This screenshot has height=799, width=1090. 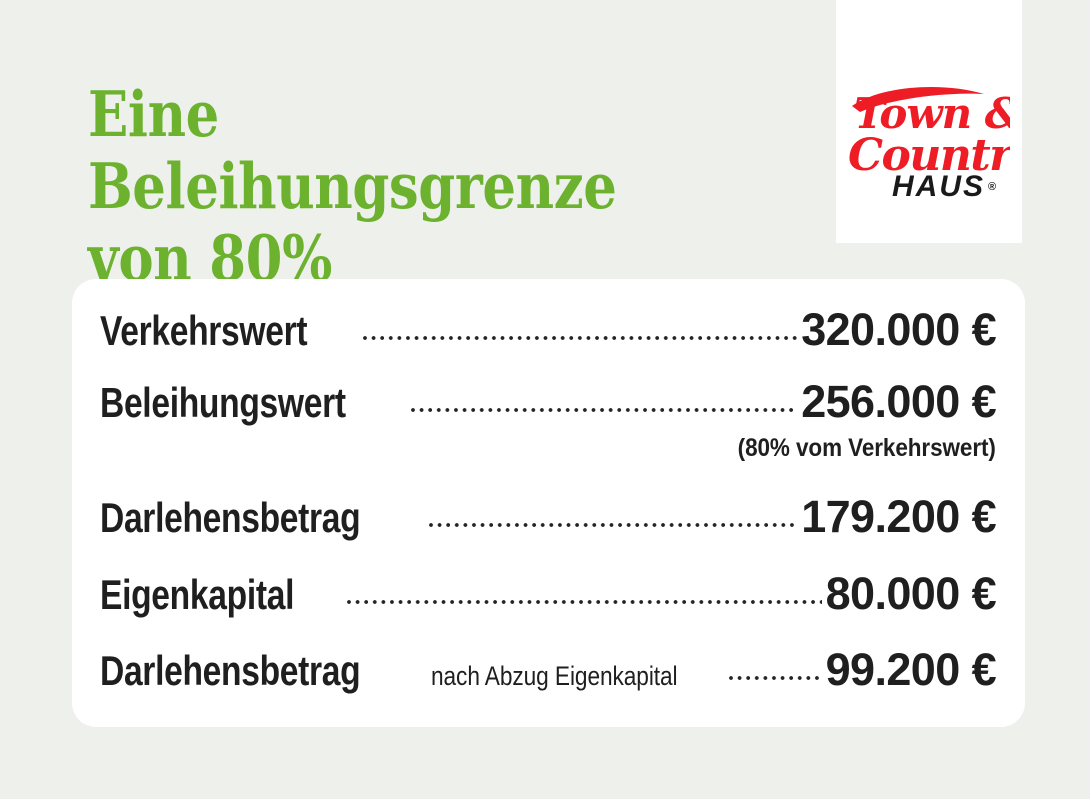 What do you see at coordinates (932, 113) in the screenshot?
I see `svg-text: Town &` at bounding box center [932, 113].